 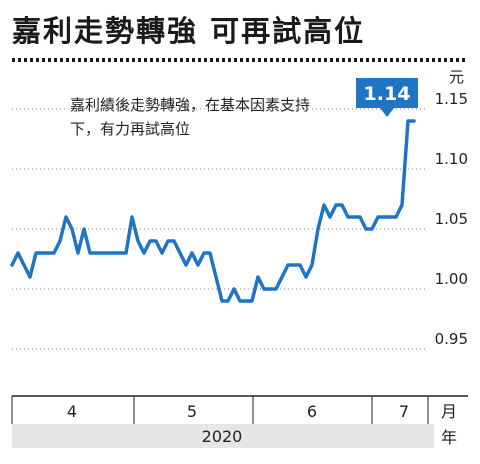 What do you see at coordinates (451, 99) in the screenshot?
I see `y-tick-label: 1.15` at bounding box center [451, 99].